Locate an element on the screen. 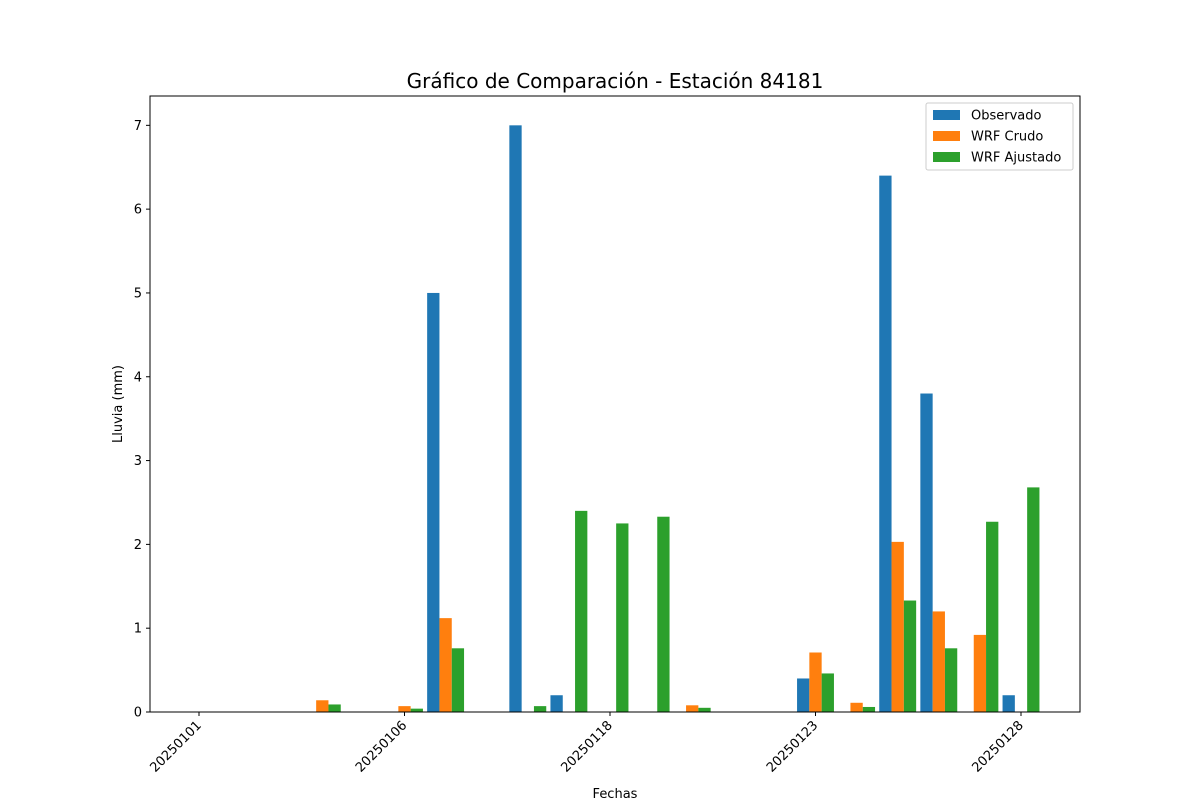 The width and height of the screenshot is (1200, 800). x-tick-label: 20250128 is located at coordinates (997, 746).